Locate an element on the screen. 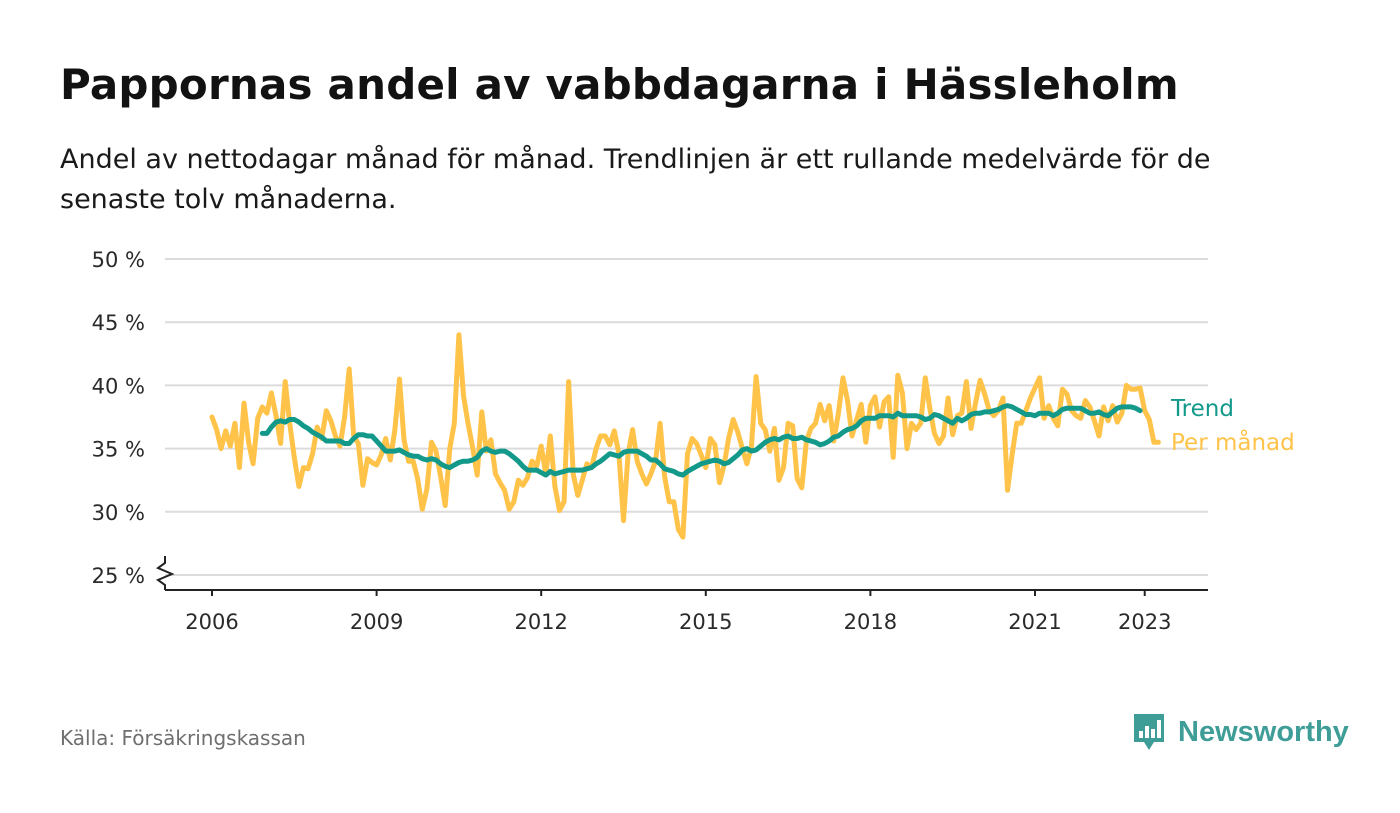  x-tick-label-2006: 2006 is located at coordinates (211, 622).